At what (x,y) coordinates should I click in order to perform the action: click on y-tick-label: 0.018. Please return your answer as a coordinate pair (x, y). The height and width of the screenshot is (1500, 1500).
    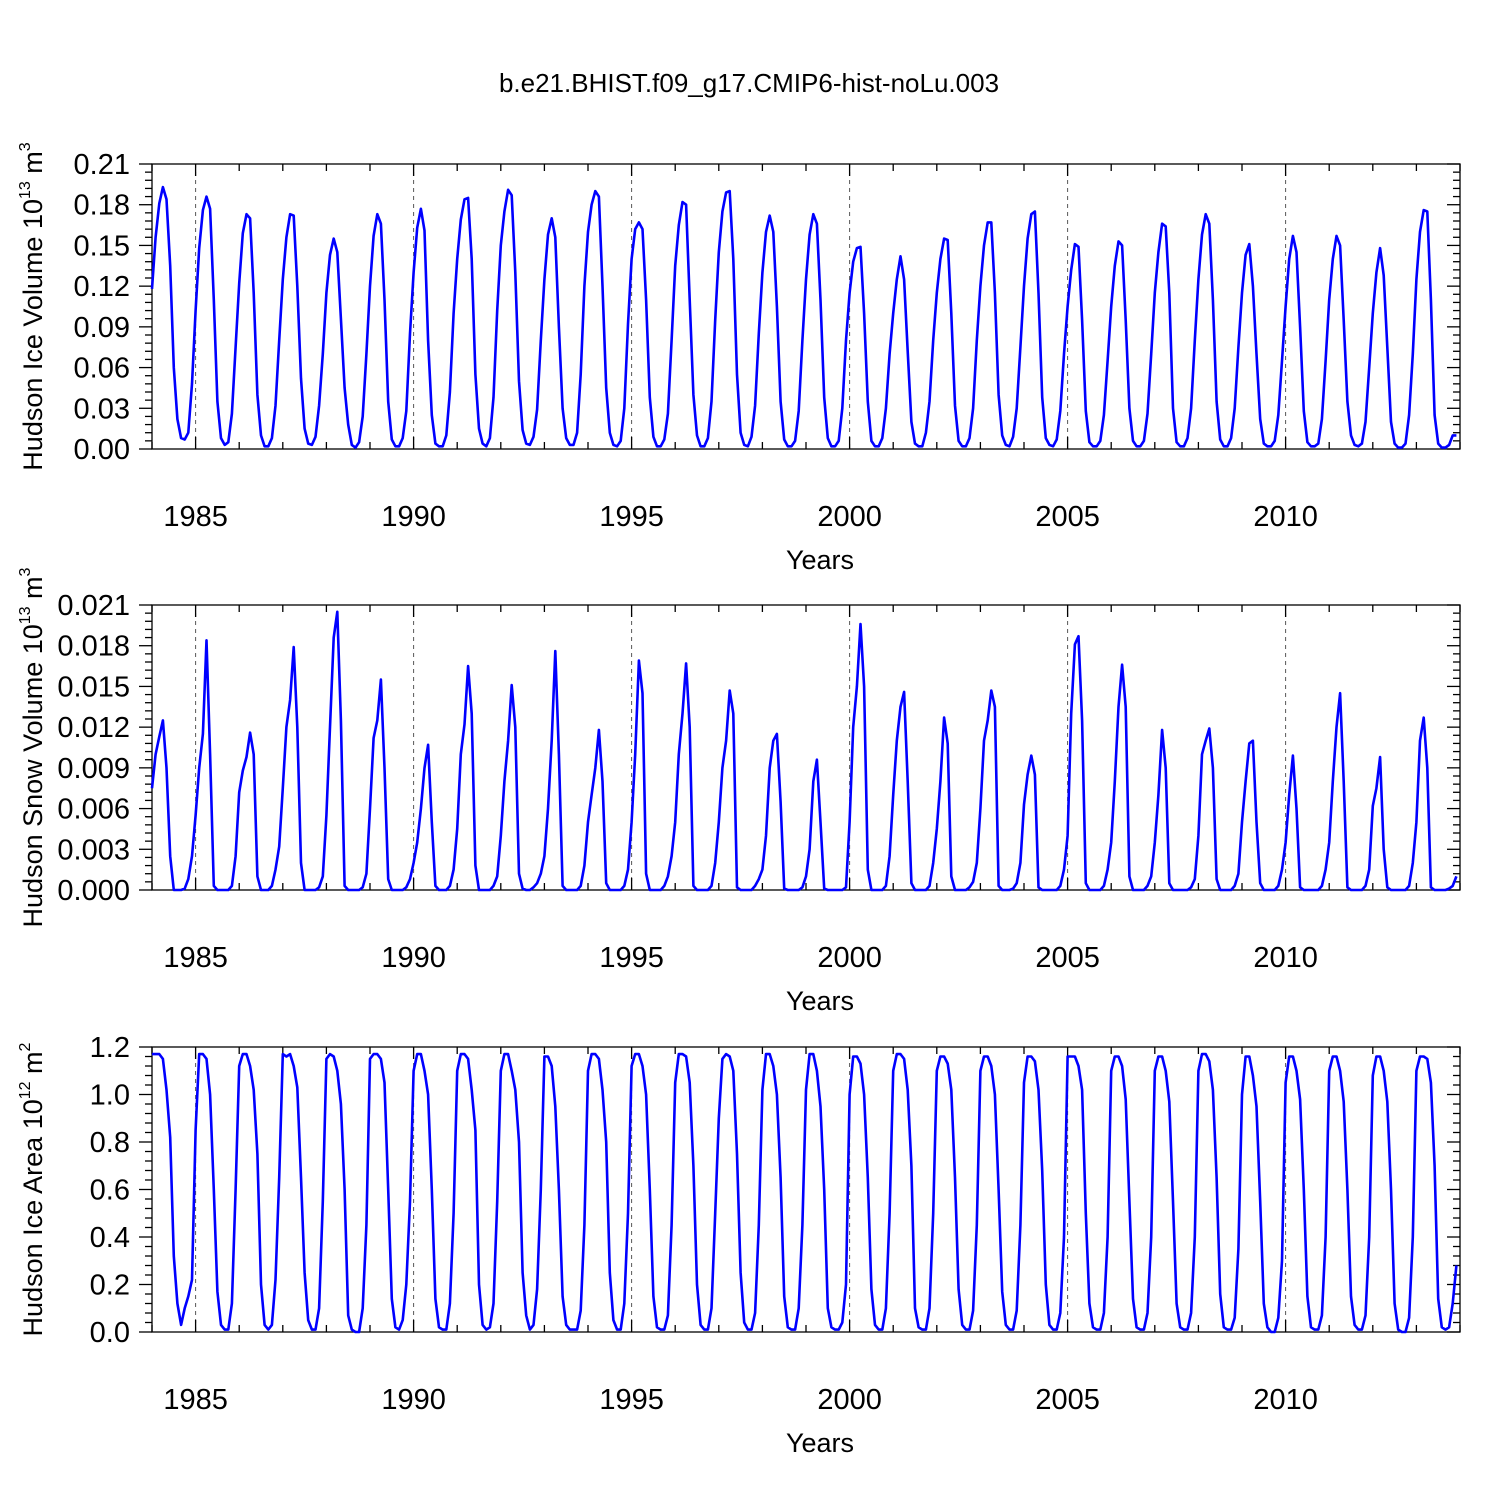
    Looking at the image, I should click on (93, 647).